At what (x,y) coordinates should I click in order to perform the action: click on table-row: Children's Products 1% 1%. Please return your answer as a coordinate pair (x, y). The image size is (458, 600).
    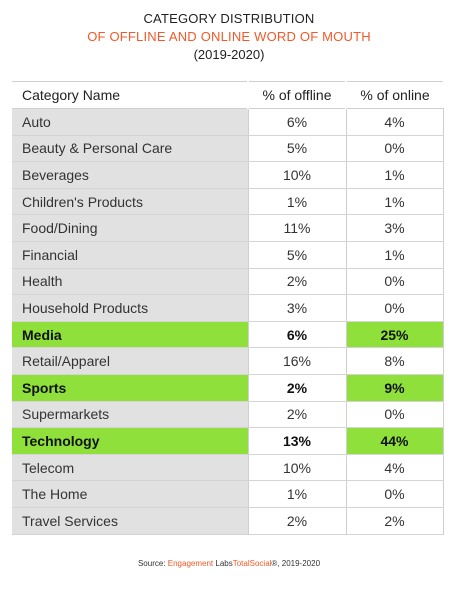
    Looking at the image, I should click on (228, 202).